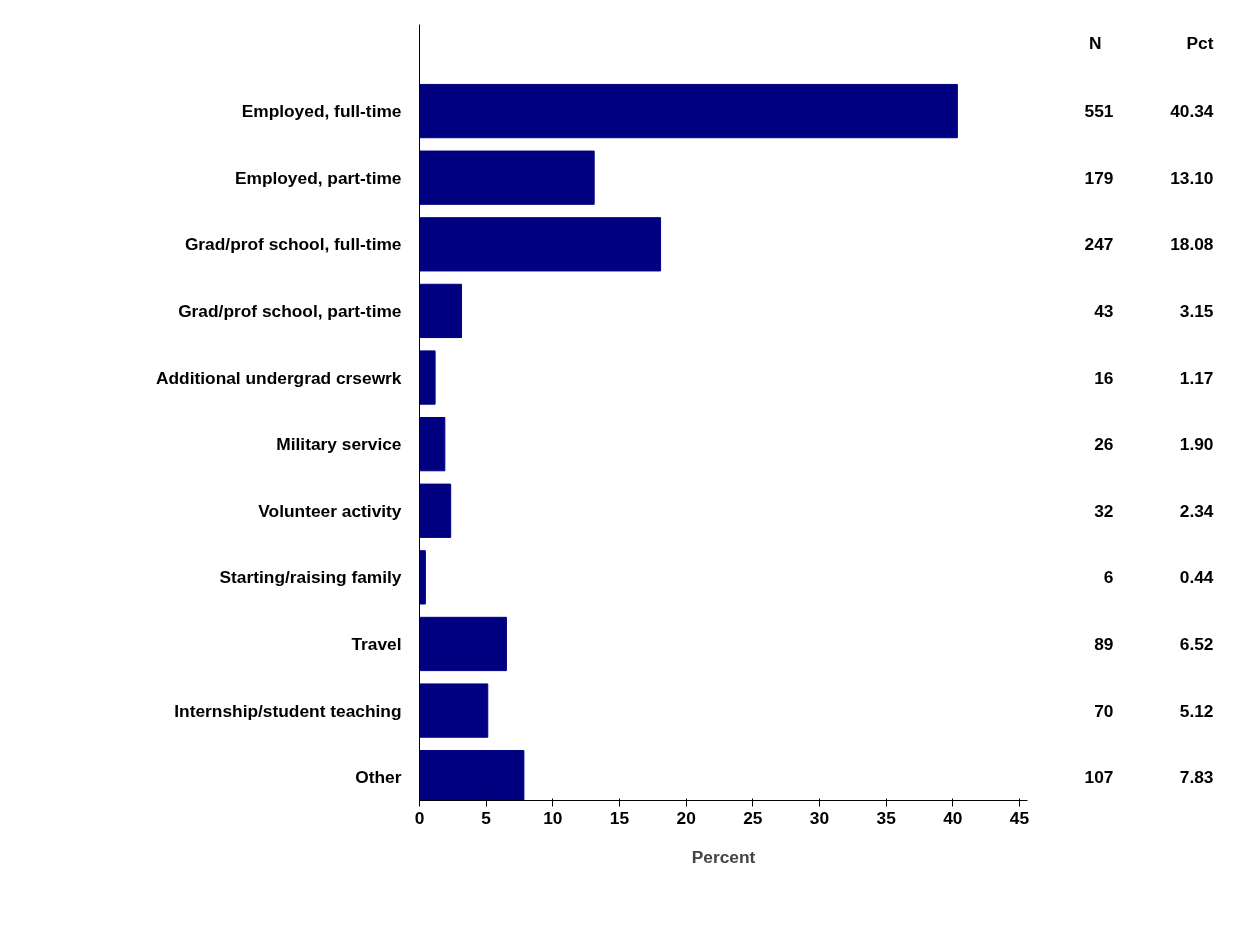  I want to click on y-tick-label: Employed, part-time, so click(318, 177).